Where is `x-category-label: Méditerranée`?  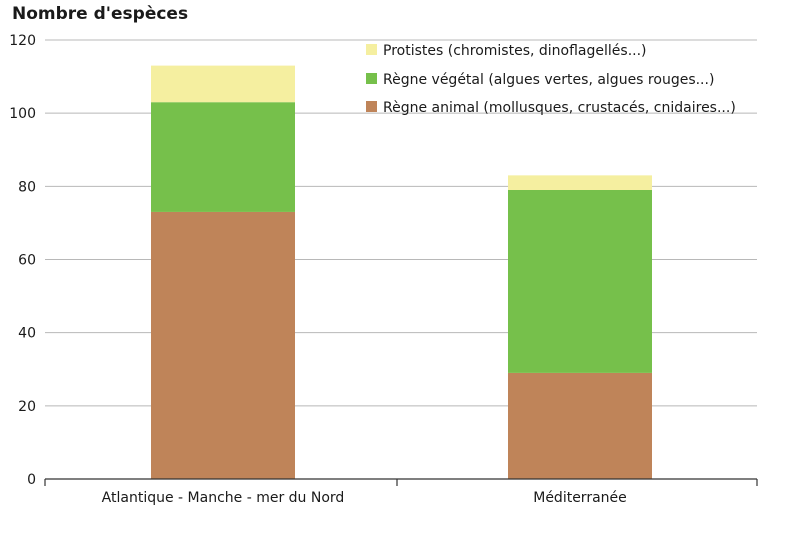 x-category-label: Méditerranée is located at coordinates (580, 498).